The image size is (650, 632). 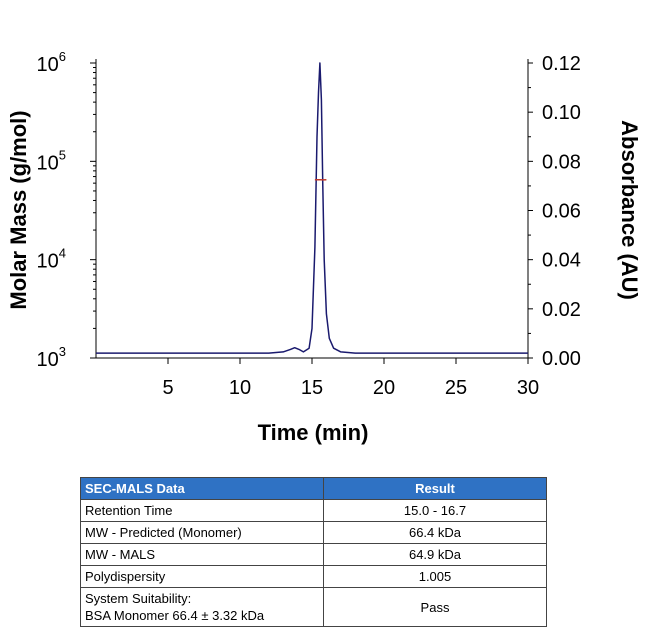 I want to click on y-left-tick-label: 10⁶, so click(x=51, y=62).